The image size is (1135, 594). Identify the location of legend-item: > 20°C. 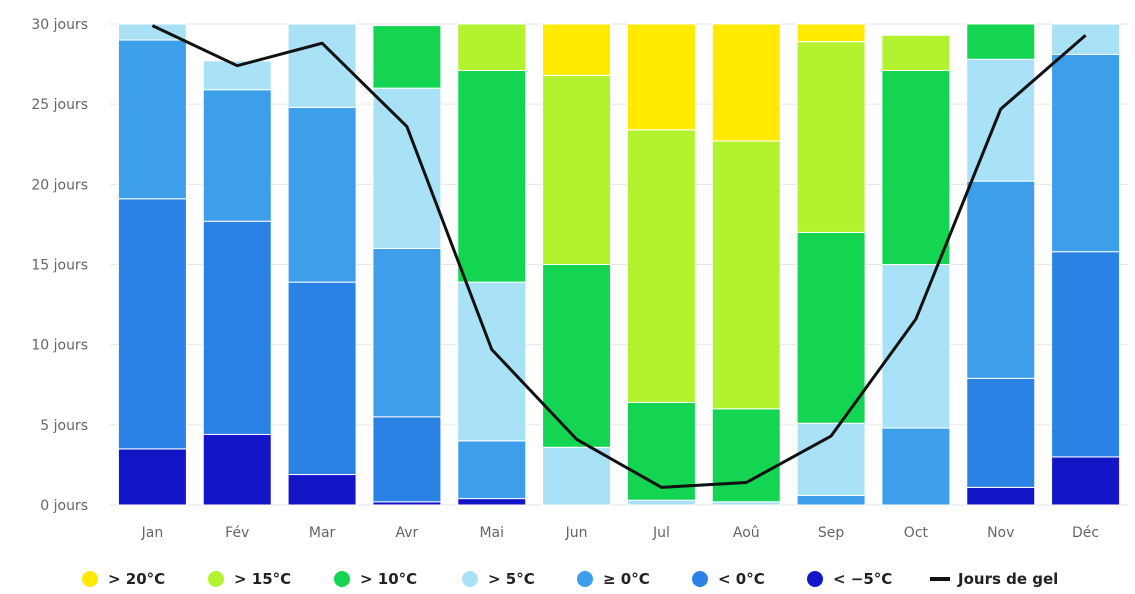
(123, 579).